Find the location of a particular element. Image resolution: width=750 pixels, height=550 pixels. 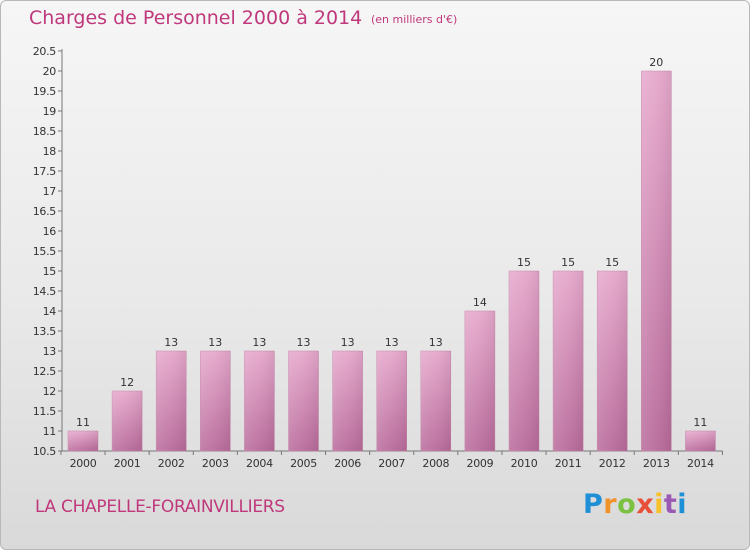

commune-name: LA CHAPELLE-FORAINVILLIERS is located at coordinates (160, 507).